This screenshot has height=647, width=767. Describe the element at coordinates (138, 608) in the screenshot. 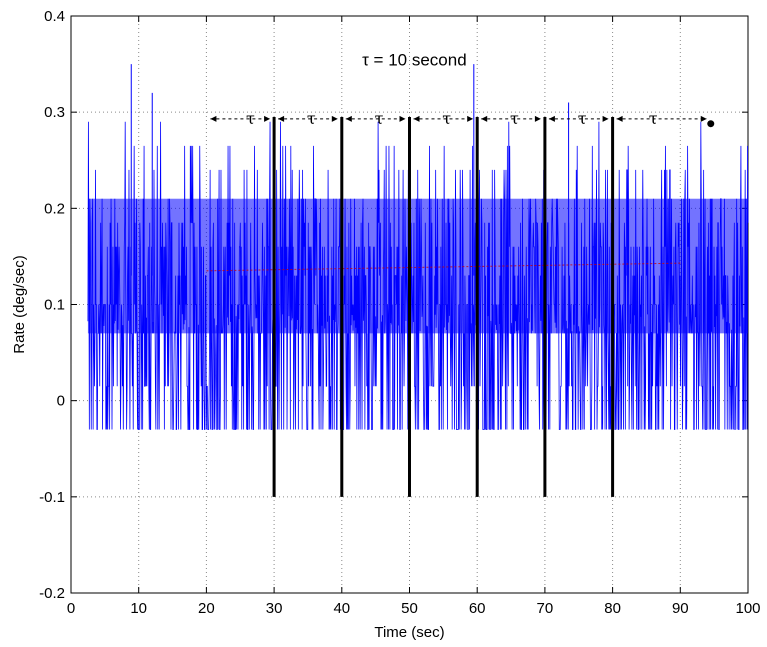

I see `x-tick-label: 10` at that location.